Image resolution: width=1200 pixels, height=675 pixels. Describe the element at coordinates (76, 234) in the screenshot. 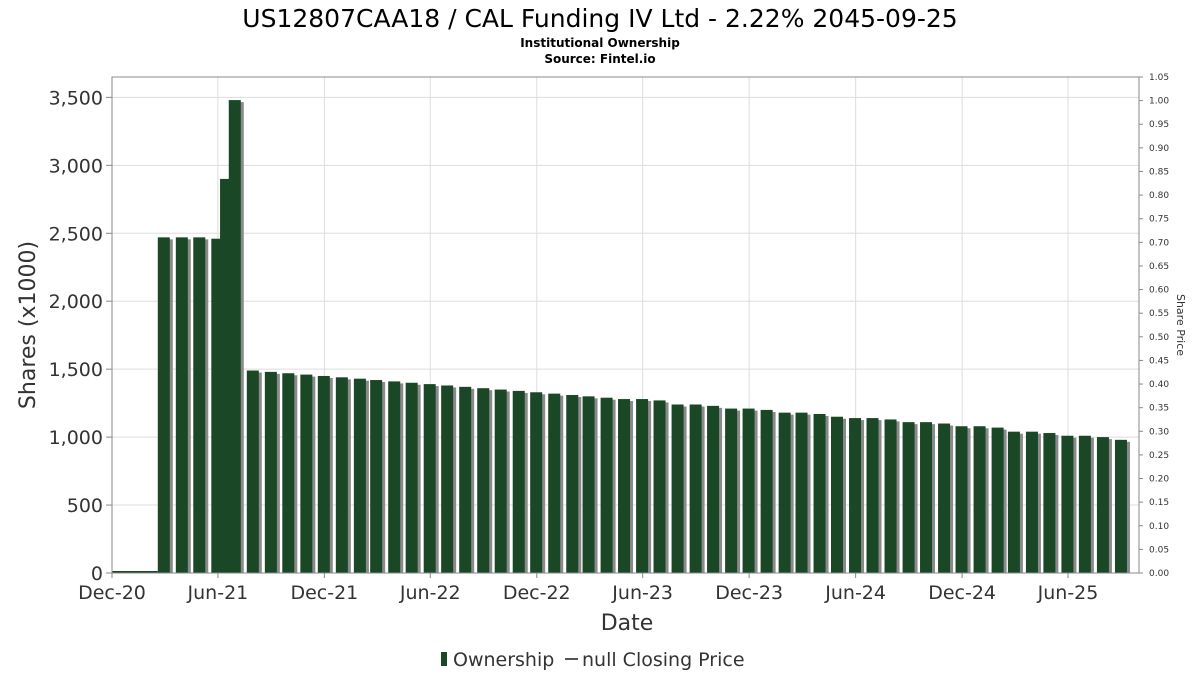

I see `y-tick-label: 2,500` at that location.